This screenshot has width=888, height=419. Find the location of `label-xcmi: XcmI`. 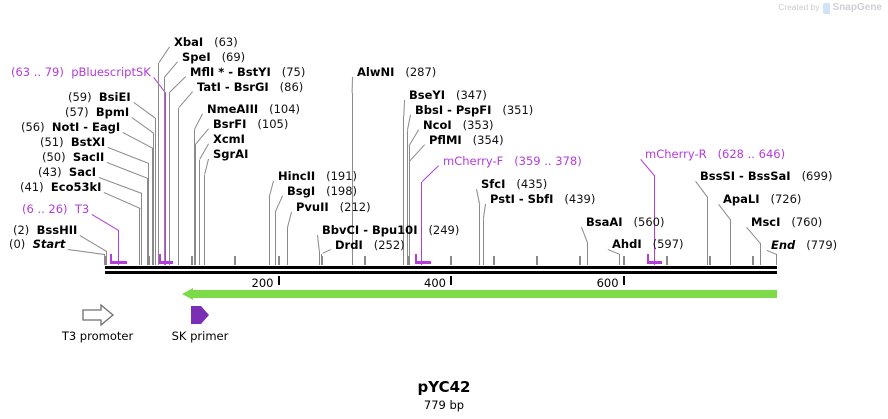

label-xcmi: XcmI is located at coordinates (229, 139).